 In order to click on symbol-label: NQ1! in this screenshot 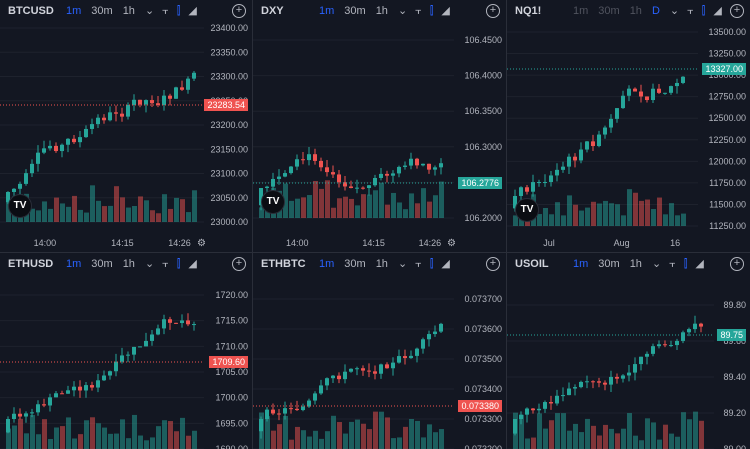, I will do `click(528, 11)`.